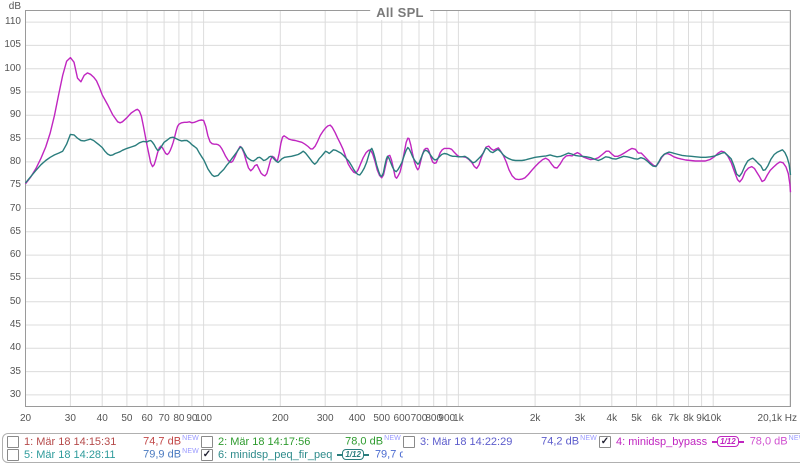 This screenshot has width=800, height=464. I want to click on y-tick-label: 110, so click(13, 22).